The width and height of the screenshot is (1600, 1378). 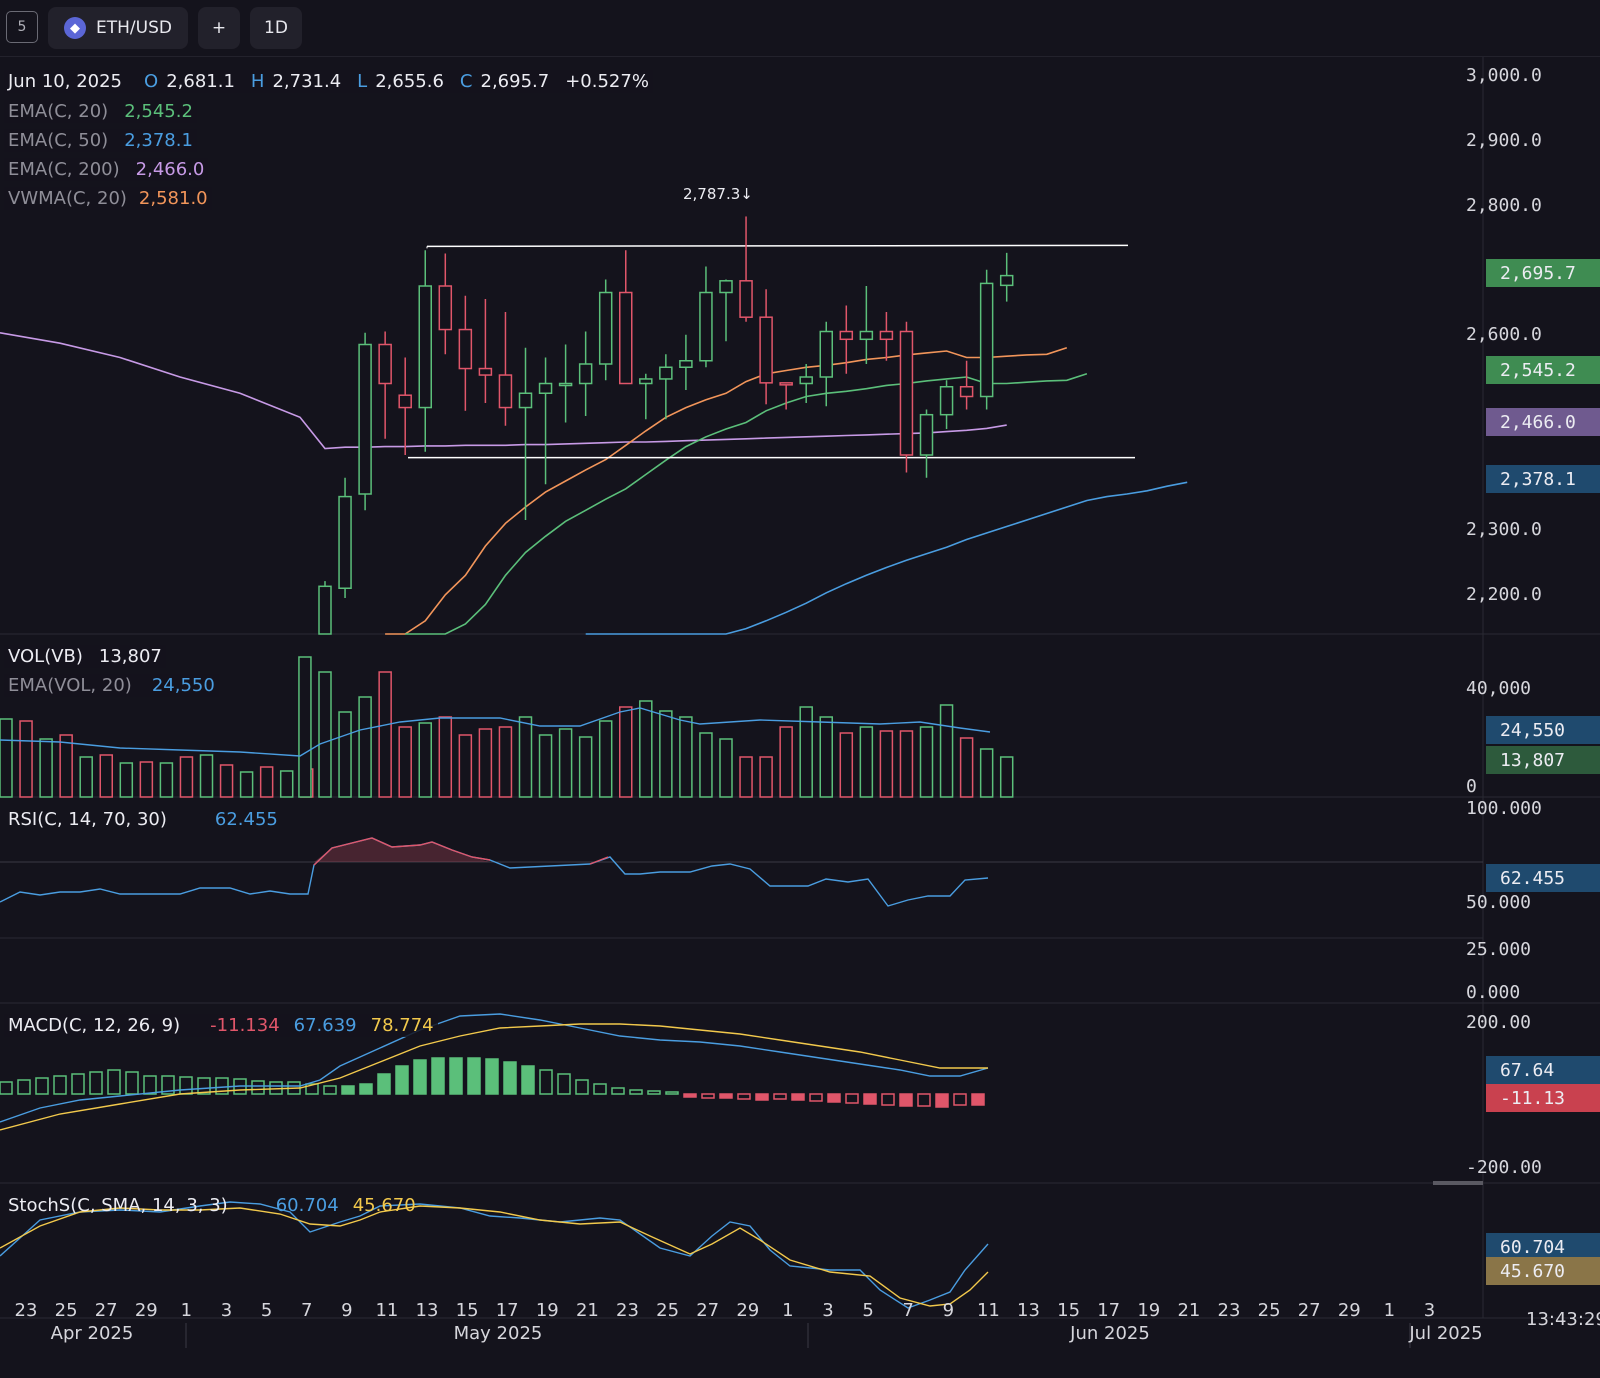 I want to click on timeframe-button: 1D, so click(x=276, y=28).